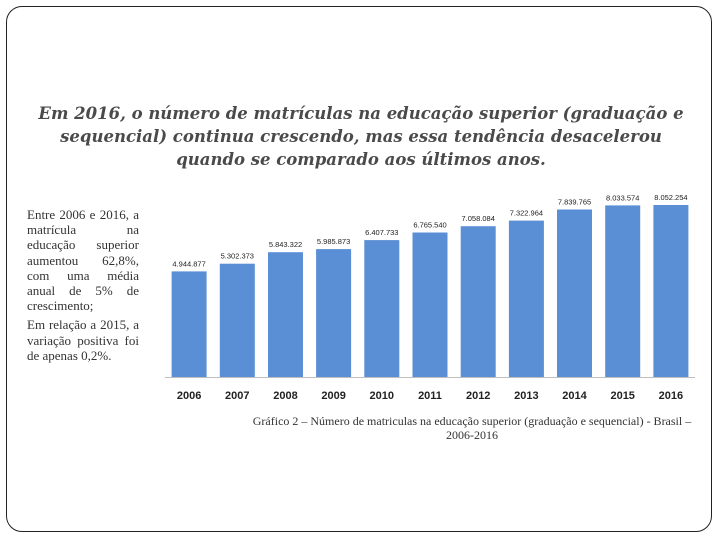 The image size is (720, 540). I want to click on data-label-2013: 7.322.964, so click(526, 213).